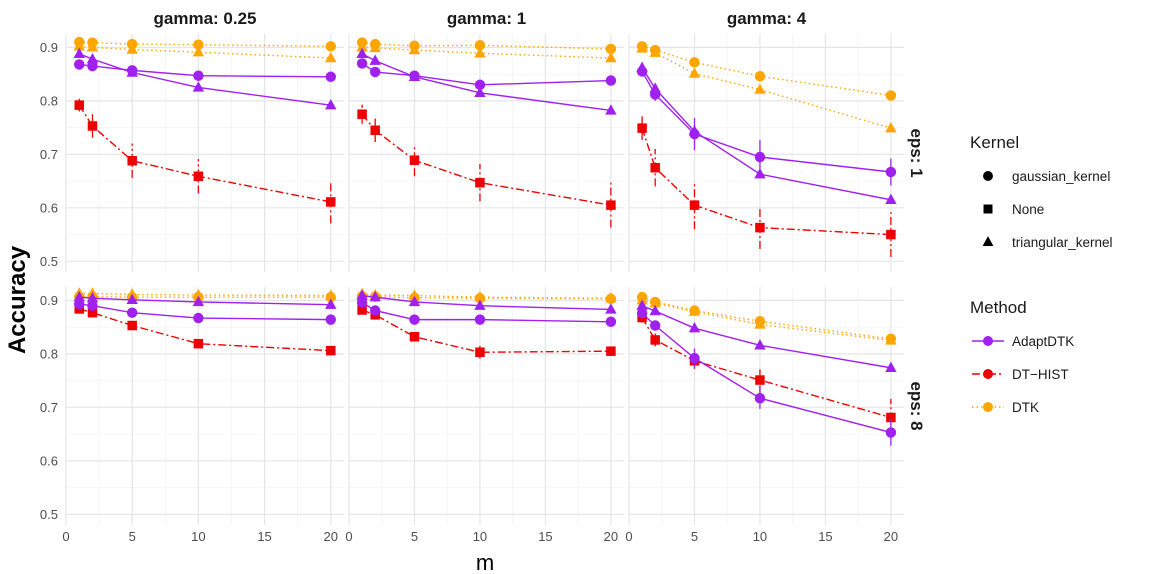  I want to click on y-axis-title: Accuracy, so click(17, 299).